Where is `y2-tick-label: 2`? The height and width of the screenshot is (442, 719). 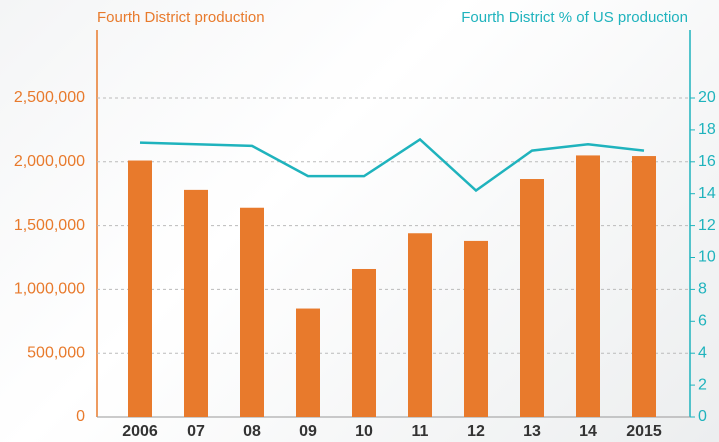 y2-tick-label: 2 is located at coordinates (702, 384).